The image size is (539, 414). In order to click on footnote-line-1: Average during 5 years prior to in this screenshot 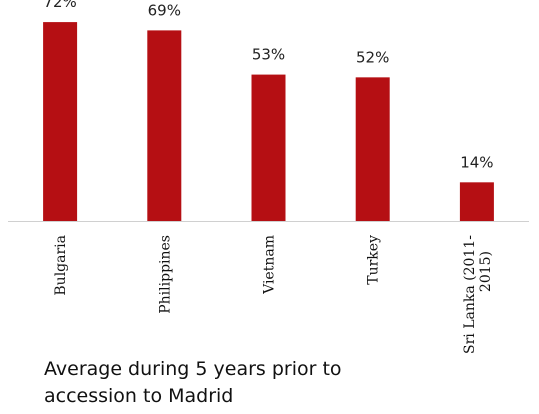, I will do `click(193, 369)`.